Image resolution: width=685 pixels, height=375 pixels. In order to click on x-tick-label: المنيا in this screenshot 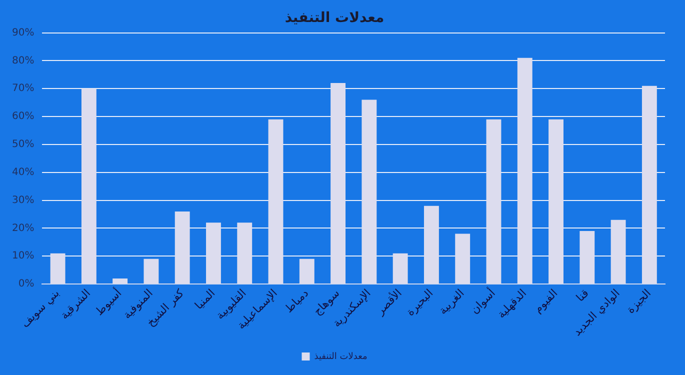, I will do `click(205, 299)`.